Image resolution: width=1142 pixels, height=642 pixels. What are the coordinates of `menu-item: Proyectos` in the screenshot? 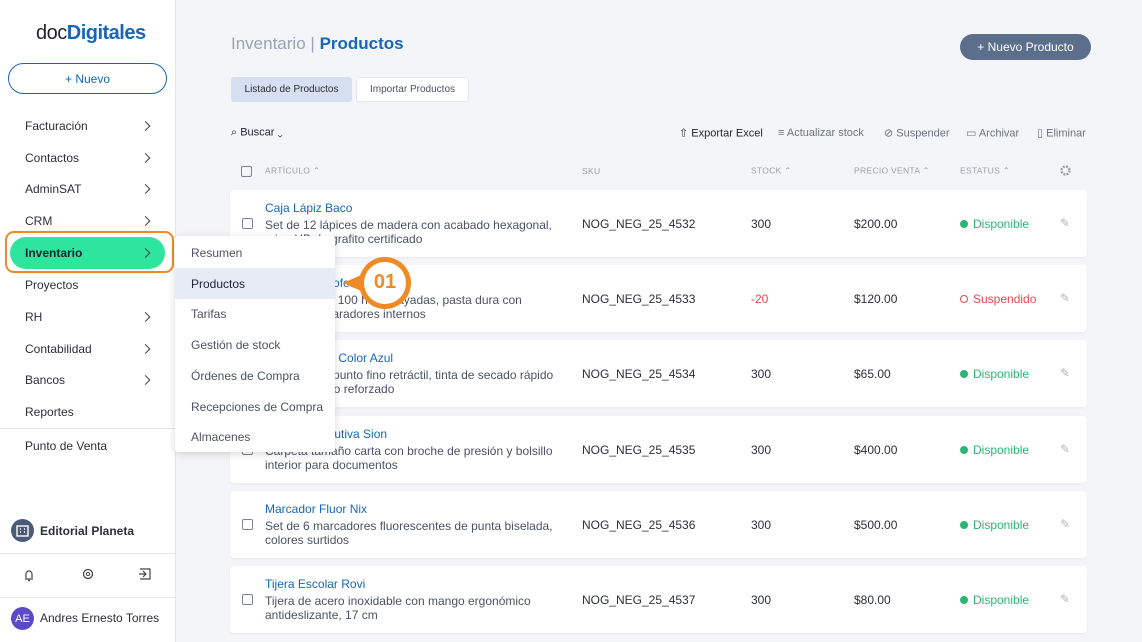 It's located at (52, 285).